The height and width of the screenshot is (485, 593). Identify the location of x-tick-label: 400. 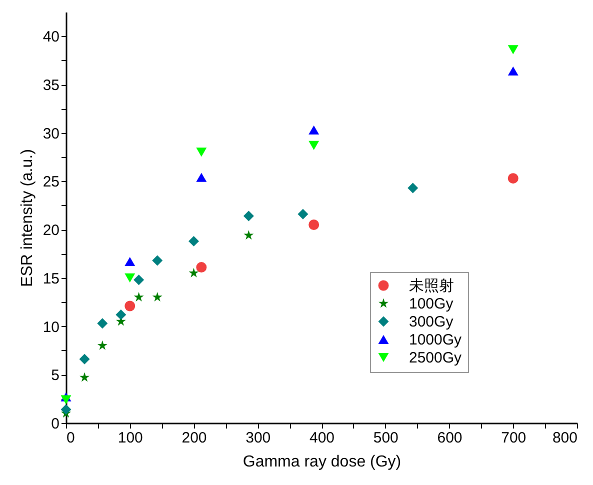
(322, 438).